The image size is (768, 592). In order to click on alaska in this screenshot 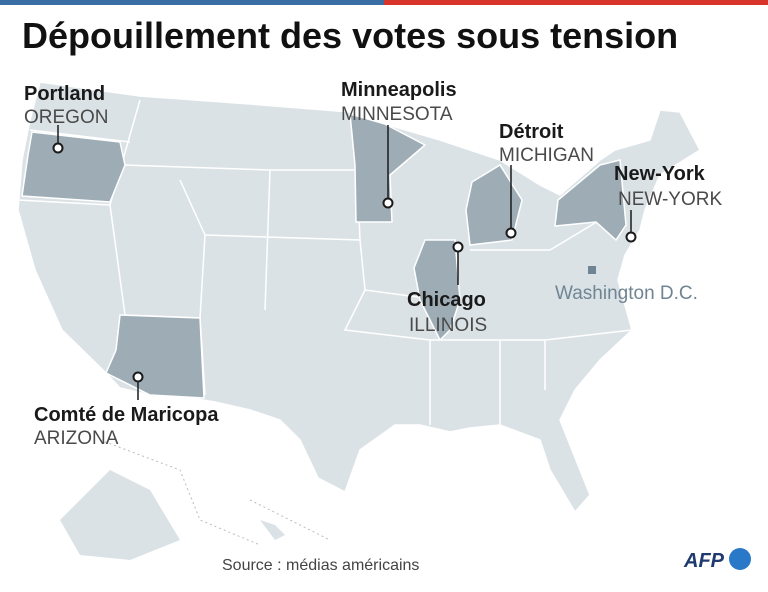, I will do `click(120, 515)`.